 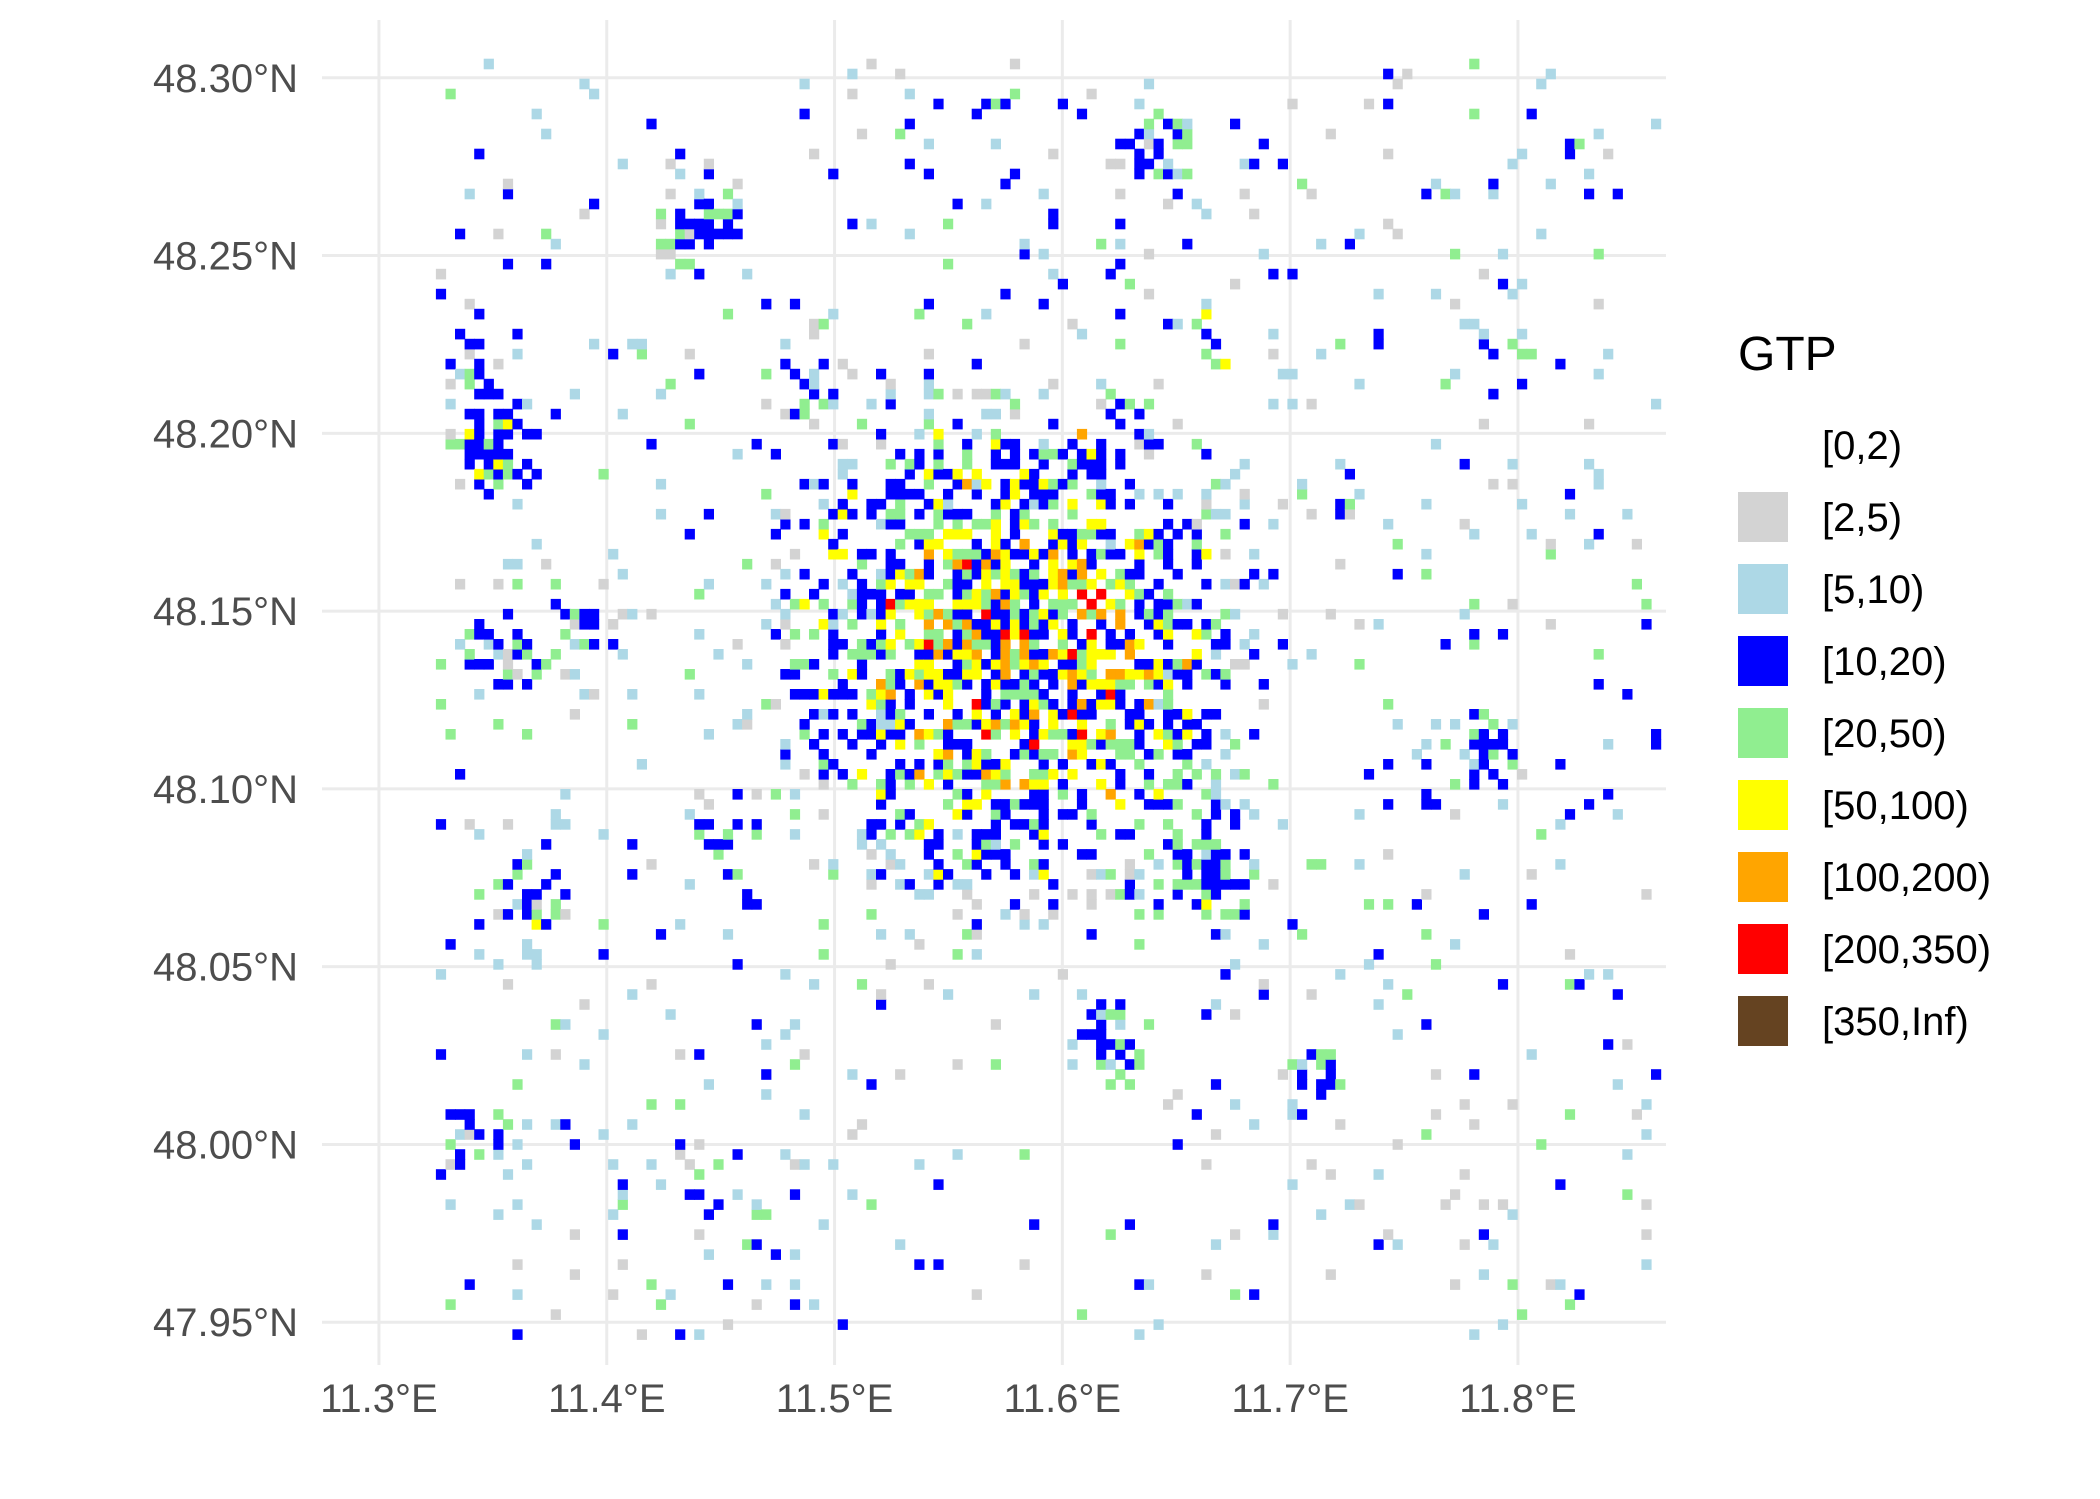 I want to click on legend-item: [50,100), so click(x=1853, y=805).